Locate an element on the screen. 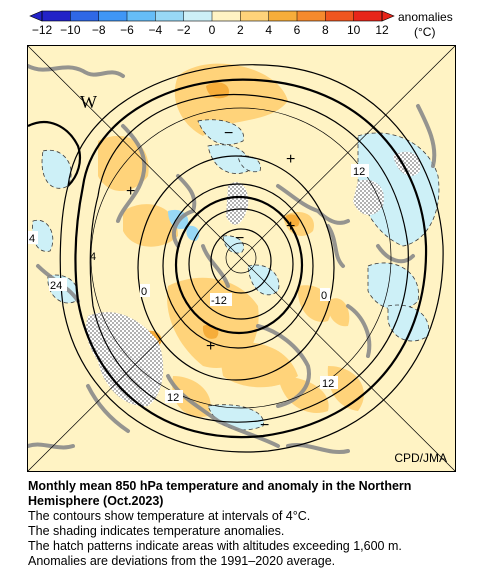  contour-label-24-west: 24 is located at coordinates (56, 286).